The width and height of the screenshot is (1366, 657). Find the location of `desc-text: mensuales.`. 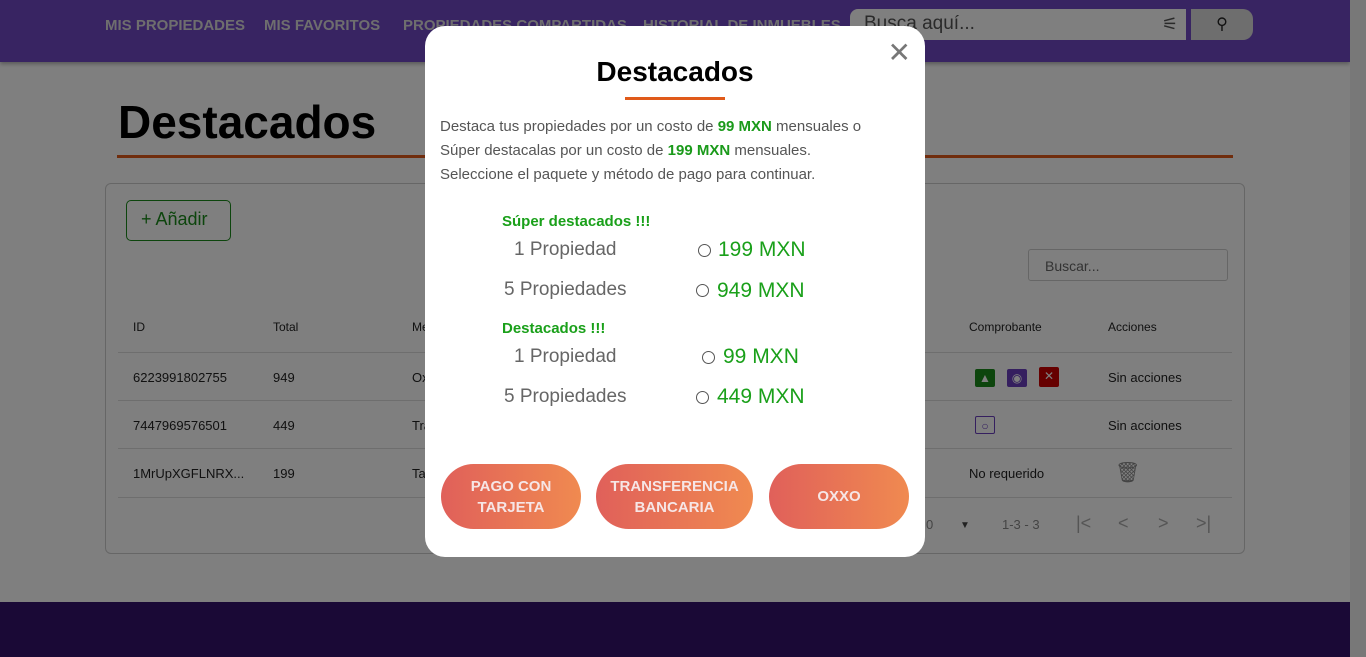

desc-text: mensuales. is located at coordinates (771, 150).